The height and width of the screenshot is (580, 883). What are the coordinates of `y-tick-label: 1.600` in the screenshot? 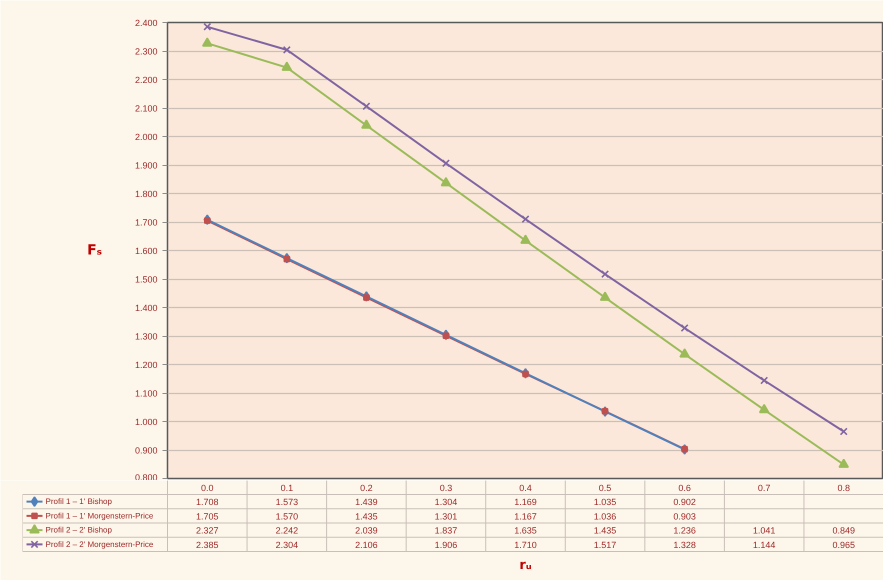 It's located at (146, 251).